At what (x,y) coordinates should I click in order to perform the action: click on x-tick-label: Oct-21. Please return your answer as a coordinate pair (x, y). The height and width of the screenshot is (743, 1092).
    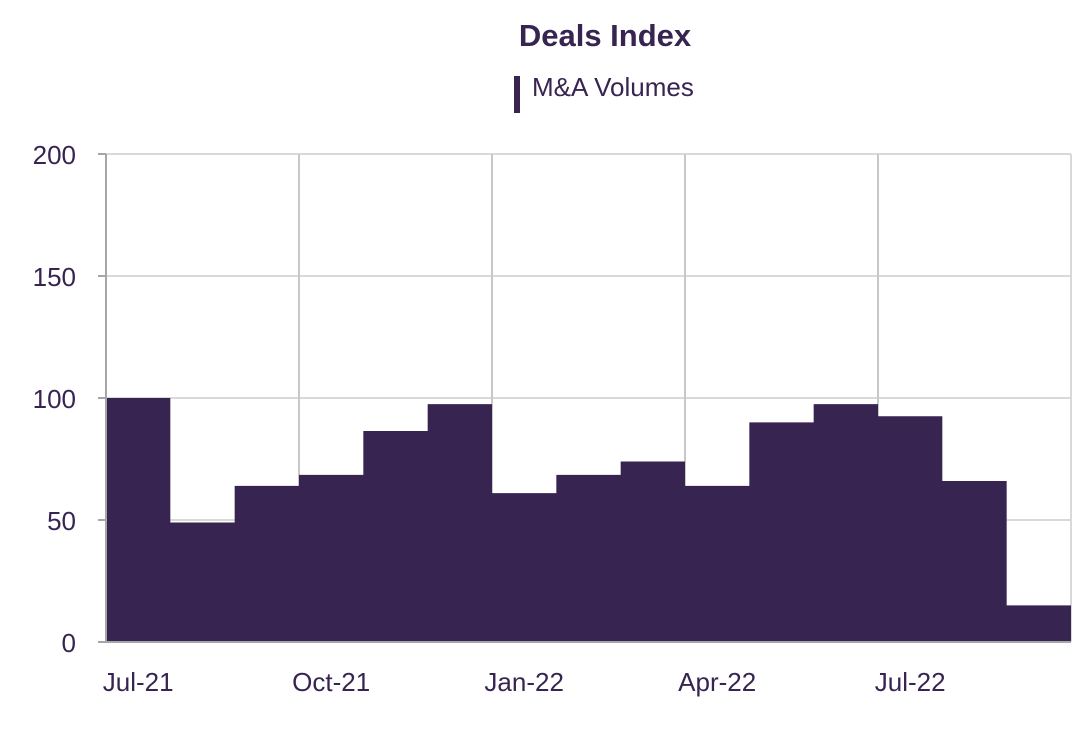
    Looking at the image, I should click on (331, 682).